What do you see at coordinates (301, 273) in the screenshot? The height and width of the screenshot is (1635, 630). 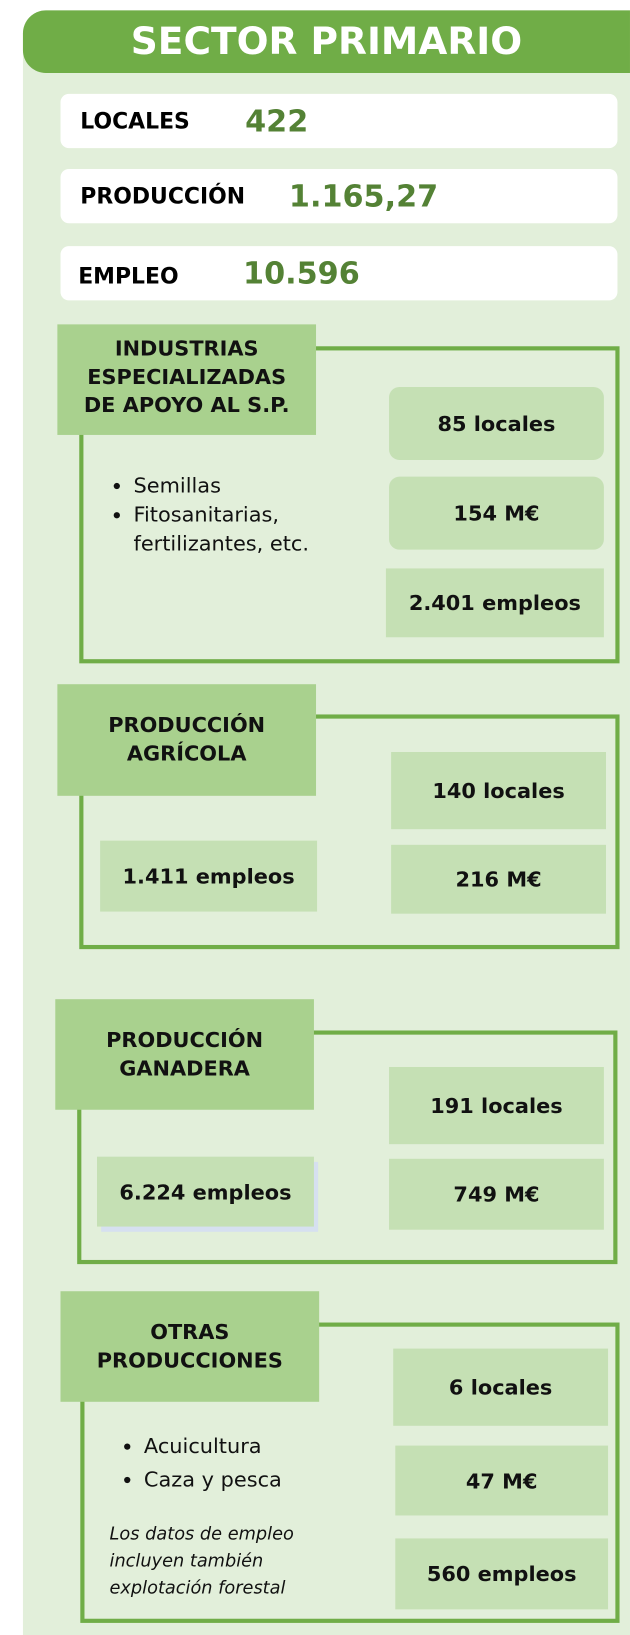 I see `summary-value: 10.596` at bounding box center [301, 273].